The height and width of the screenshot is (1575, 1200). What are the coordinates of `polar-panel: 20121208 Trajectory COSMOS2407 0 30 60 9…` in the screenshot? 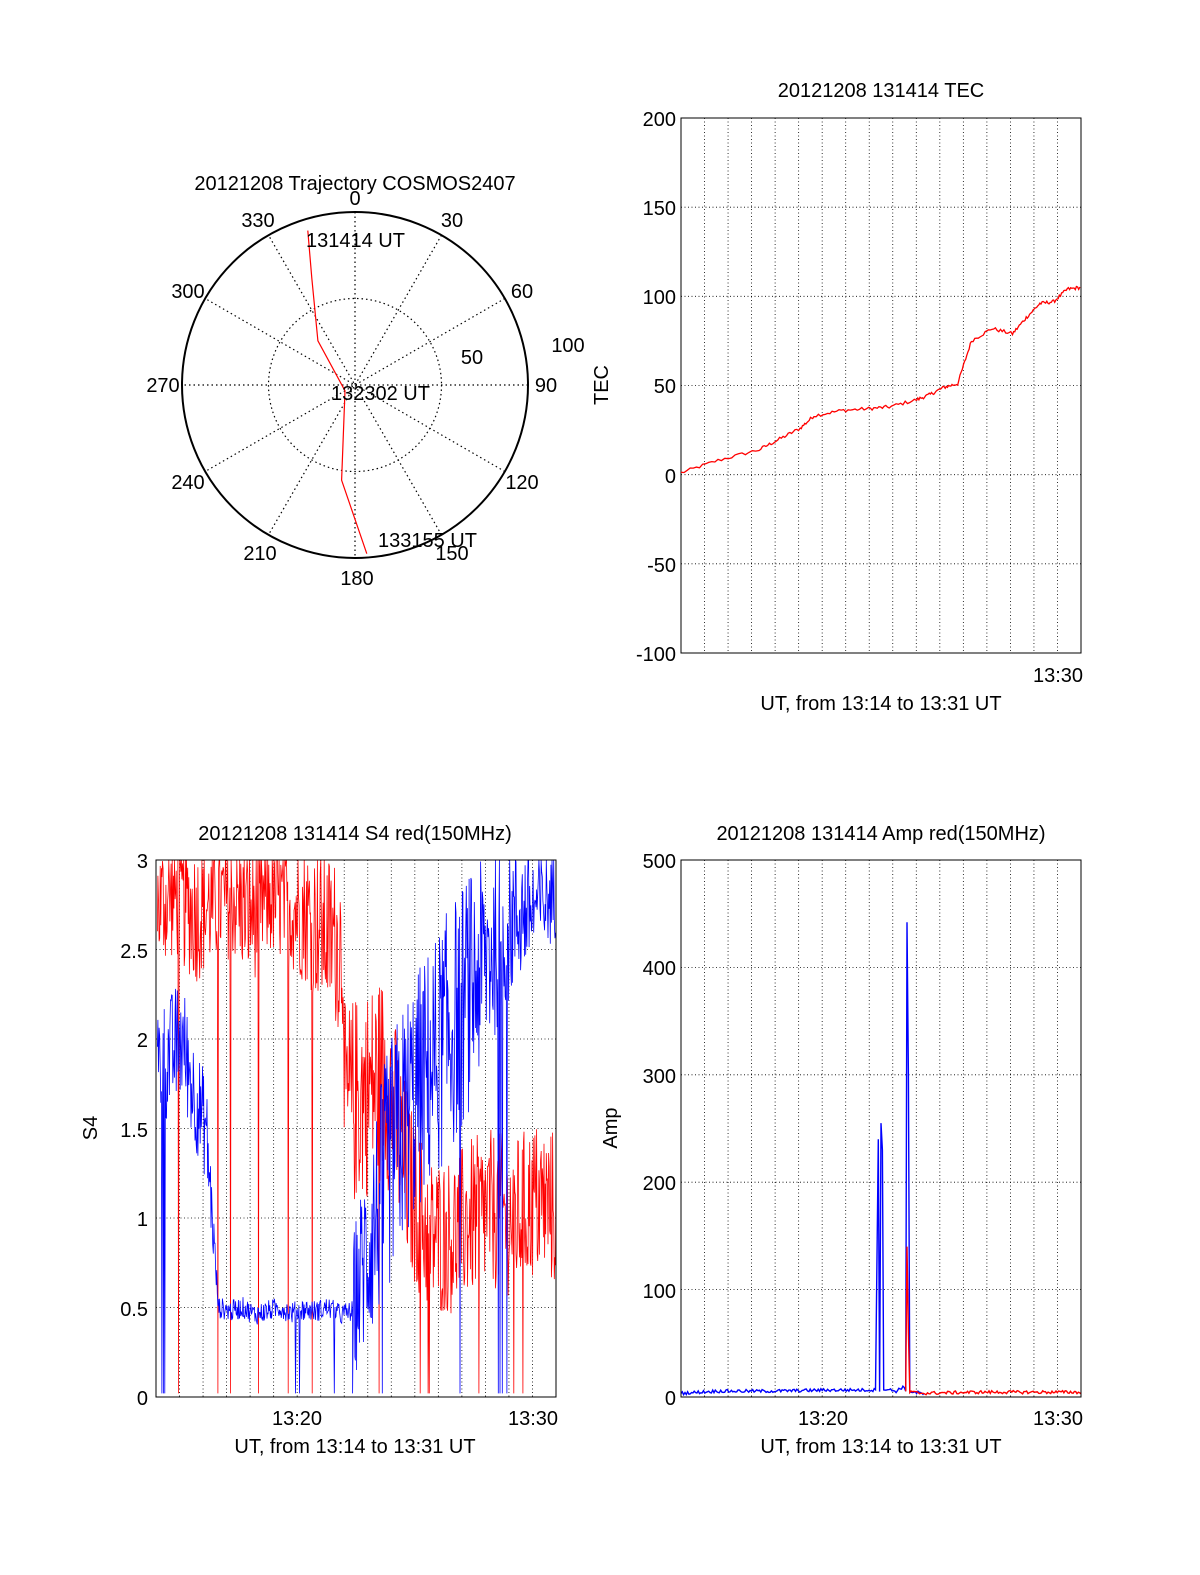 It's located at (365, 381).